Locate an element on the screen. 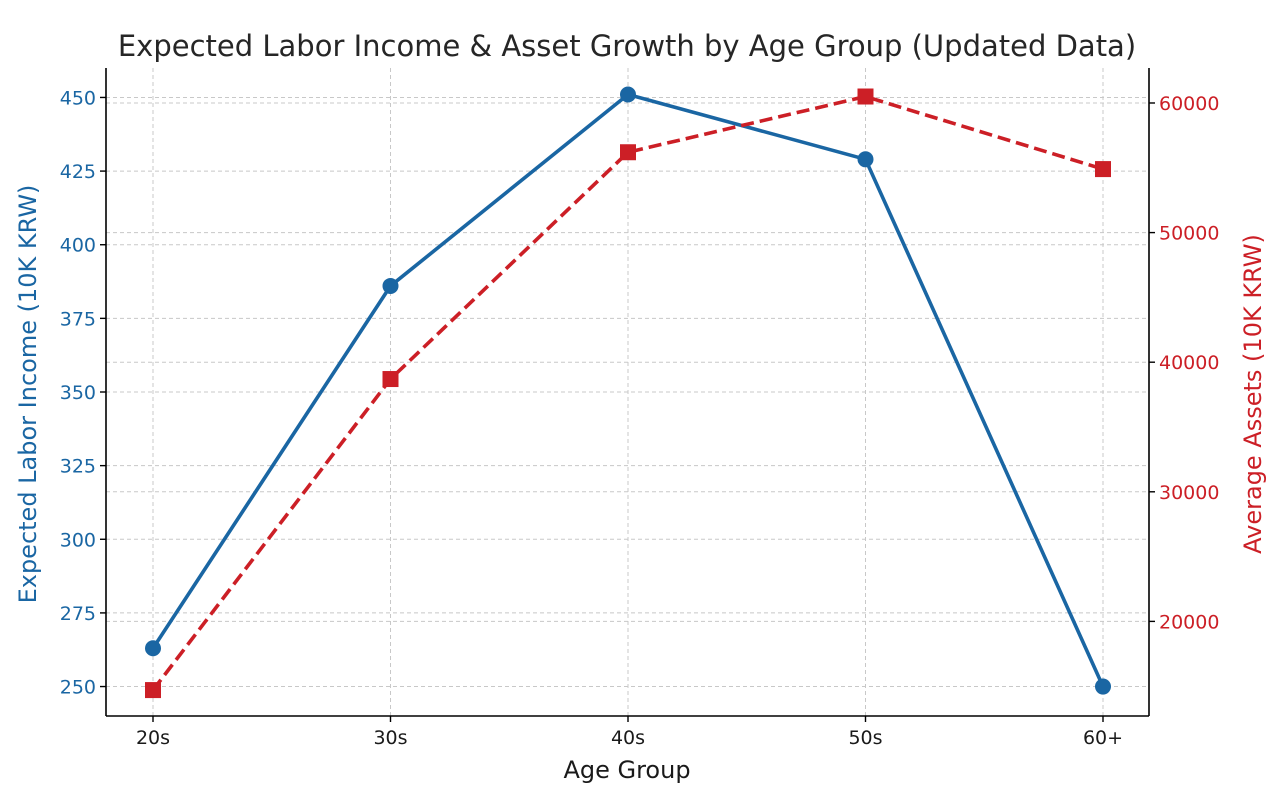 This screenshot has width=1280, height=803. y-left-tick-label: 250 is located at coordinates (78, 688).